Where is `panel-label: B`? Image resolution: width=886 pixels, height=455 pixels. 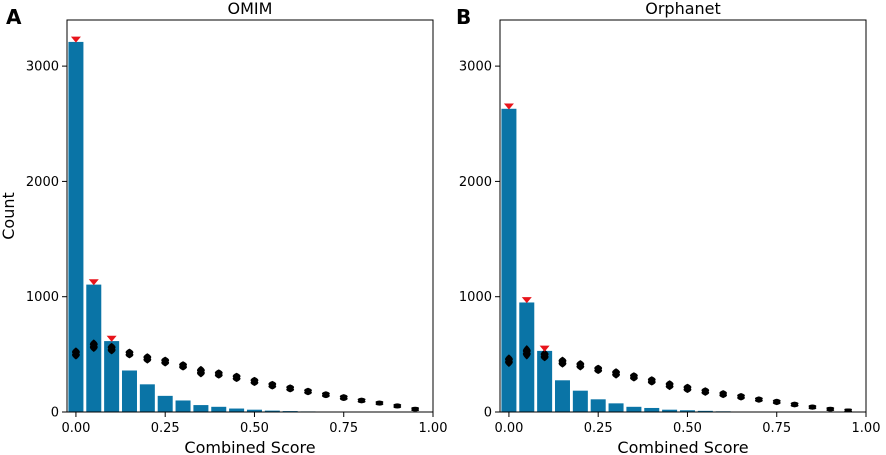
panel-label: B is located at coordinates (463, 17).